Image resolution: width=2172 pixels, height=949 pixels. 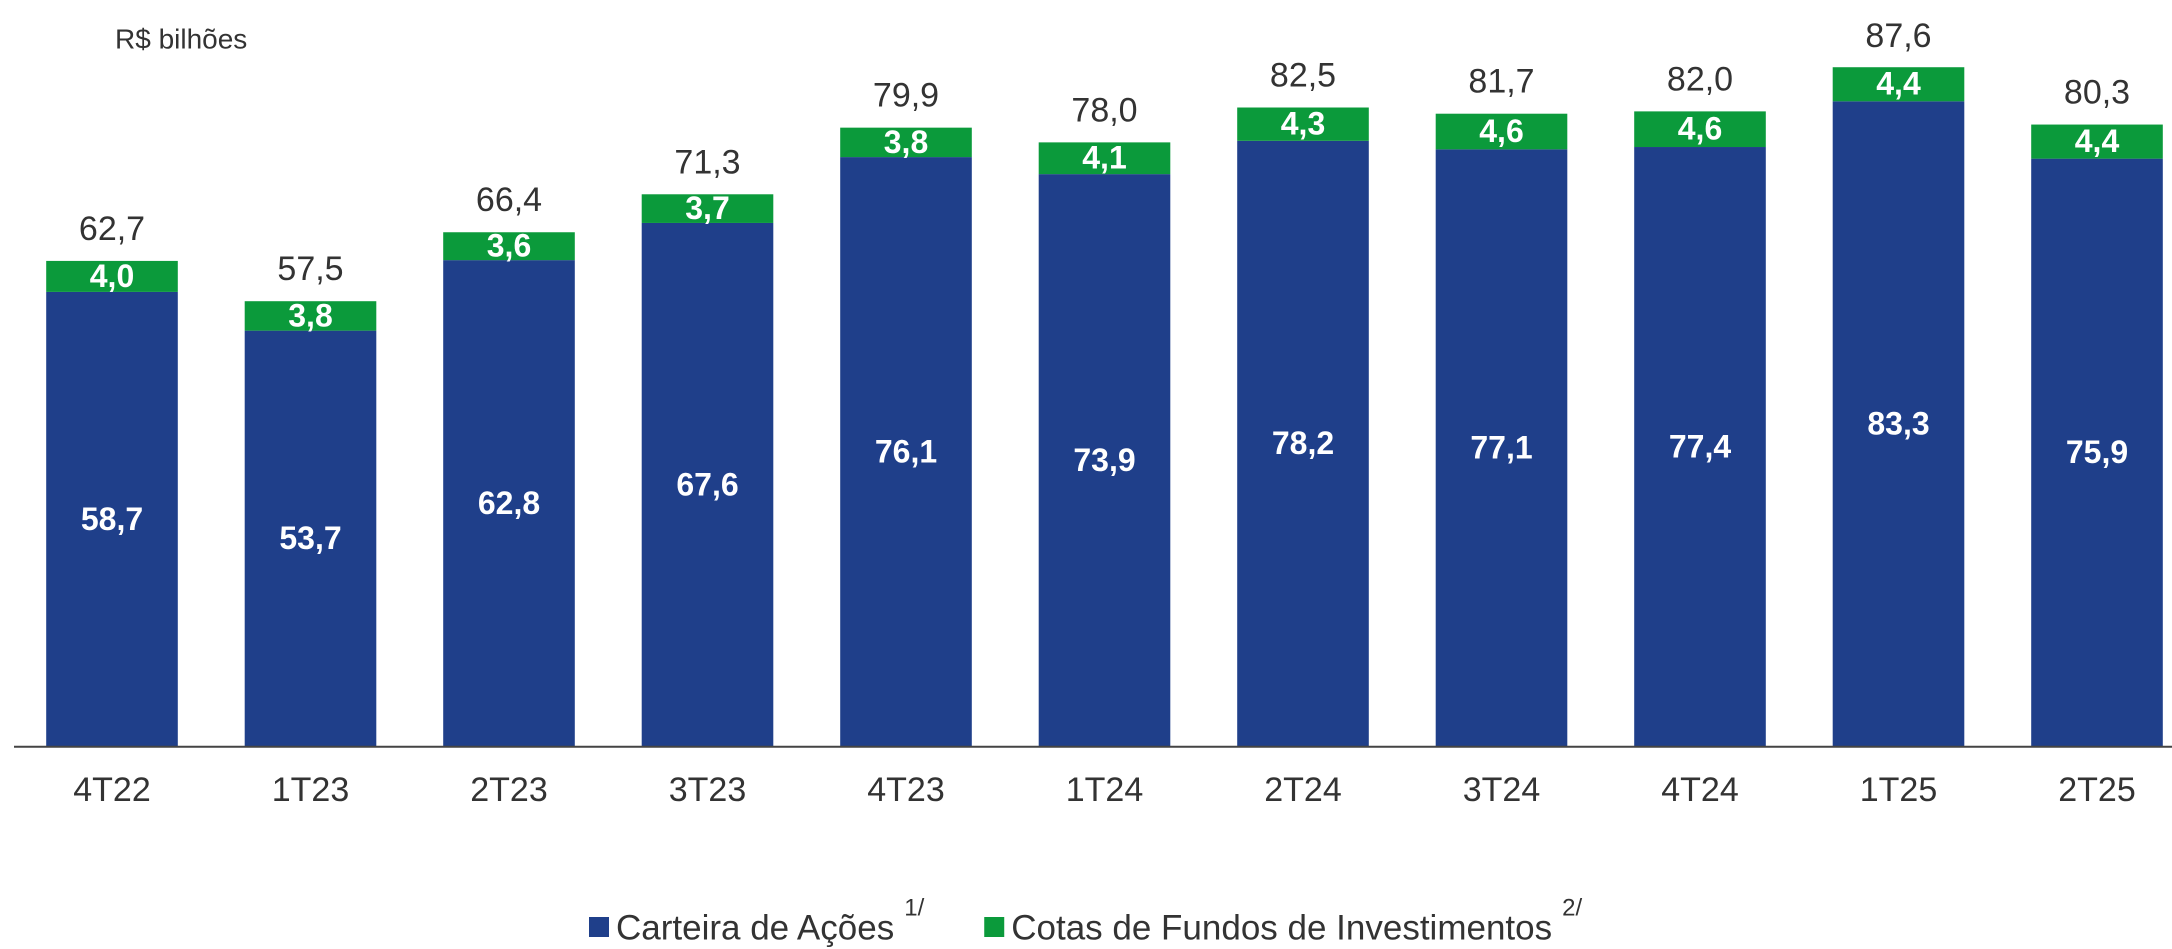 What do you see at coordinates (1501, 82) in the screenshot?
I see `total-label: 81,7` at bounding box center [1501, 82].